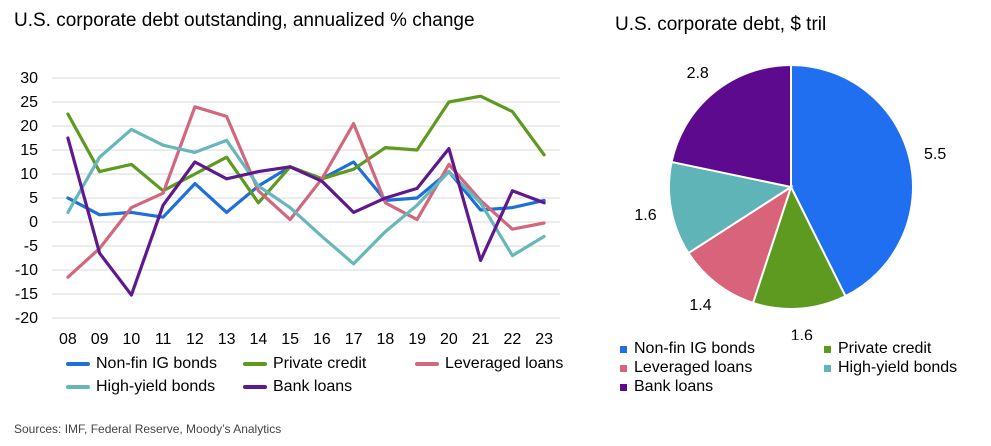 Image resolution: width=991 pixels, height=446 pixels. I want to click on y-axis-ticks: 30 25 20 15 10 5 0 -5 -10 -15 -20, so click(26, 198).